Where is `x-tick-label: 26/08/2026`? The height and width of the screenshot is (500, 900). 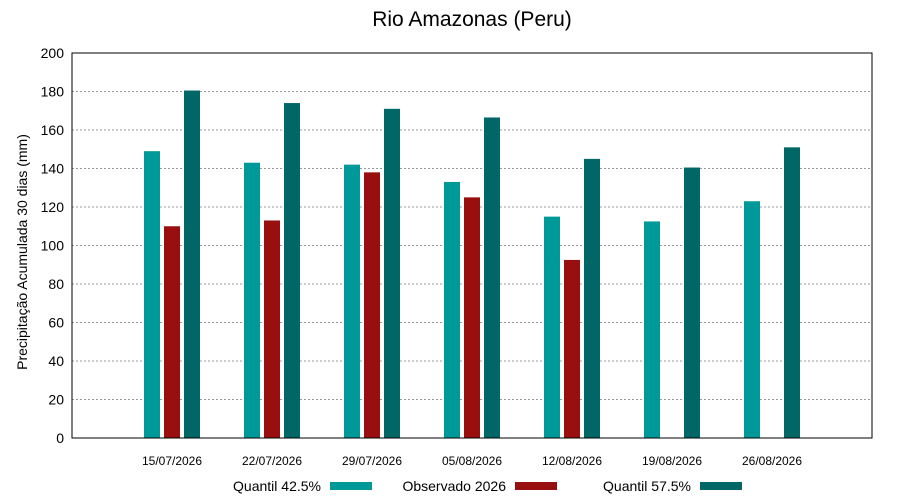 x-tick-label: 26/08/2026 is located at coordinates (772, 461).